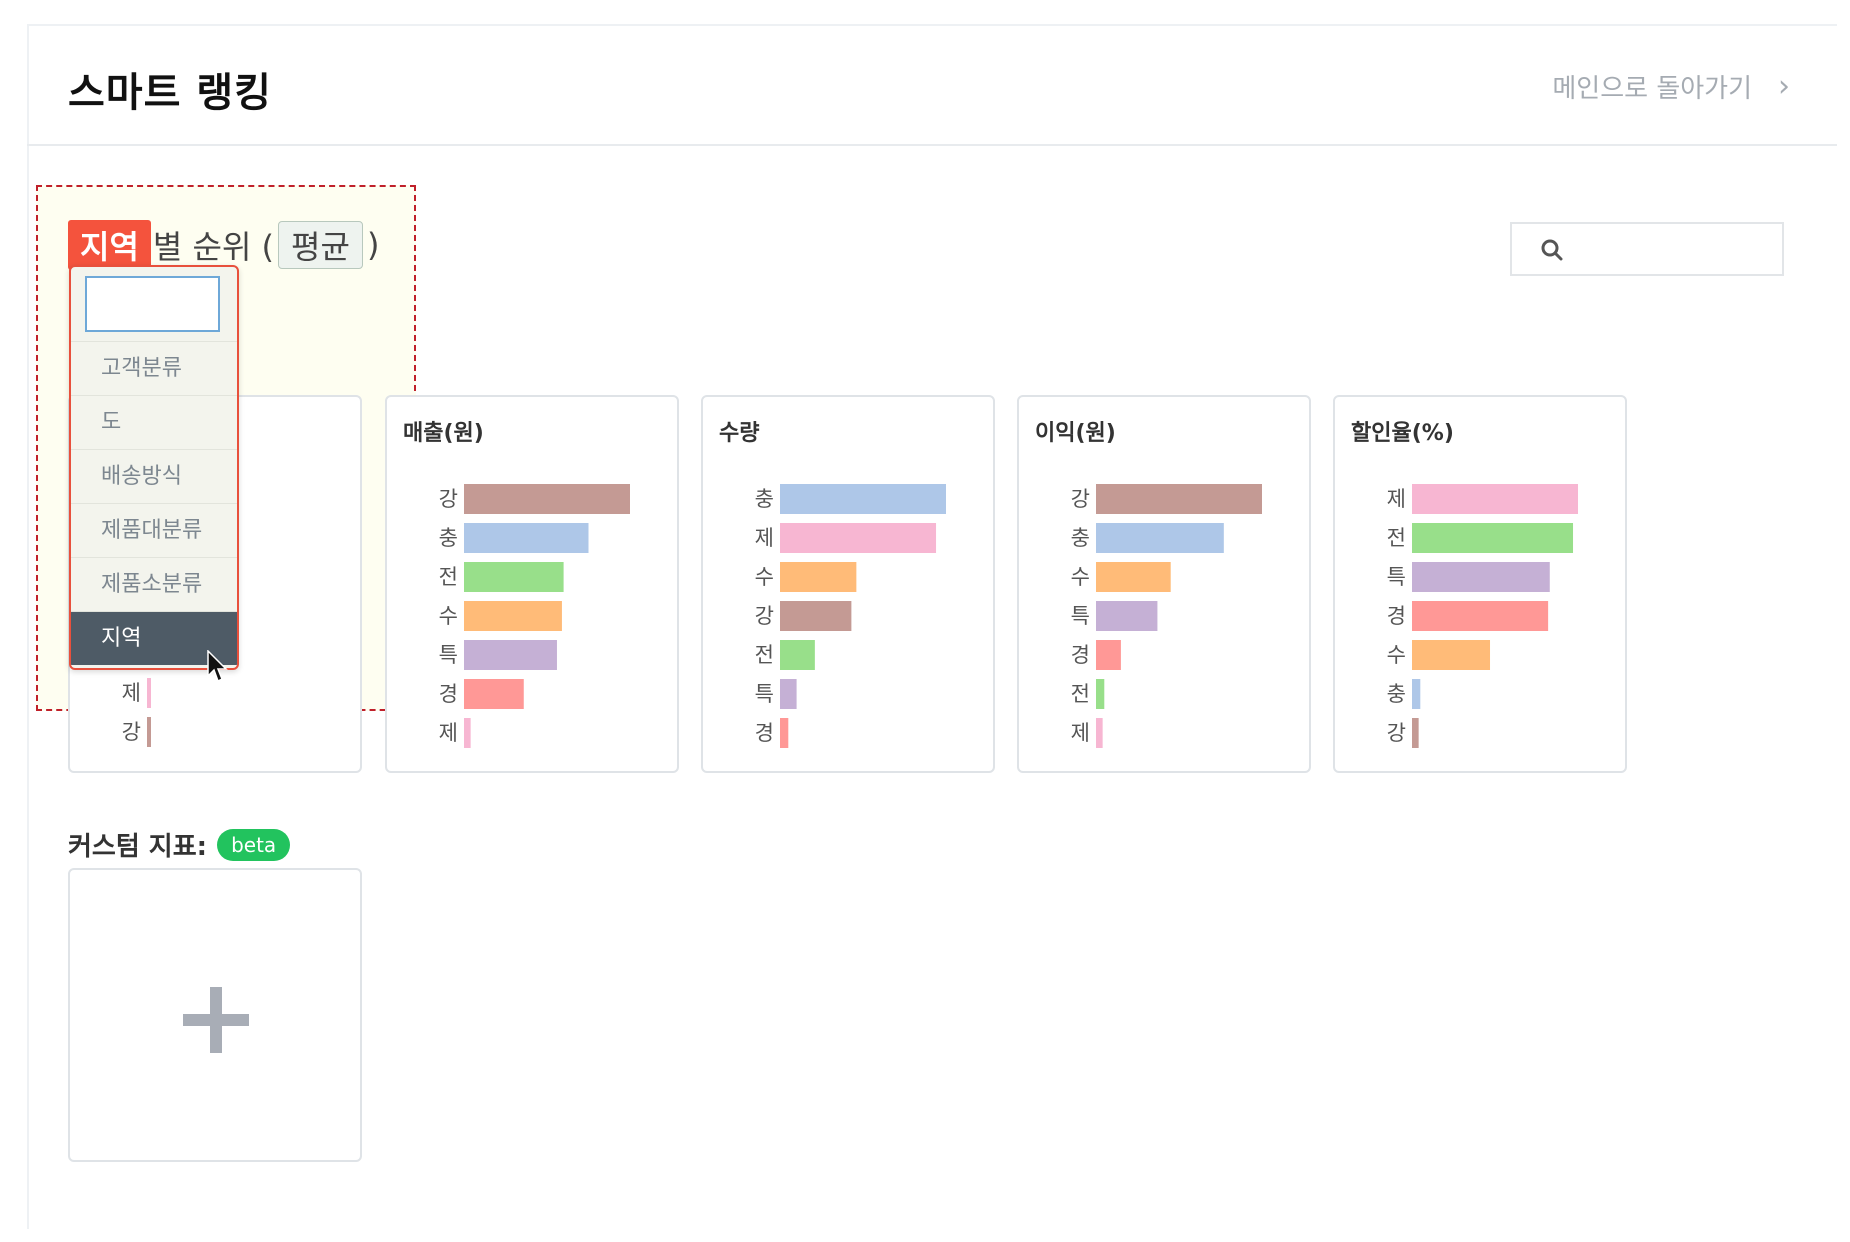 Image resolution: width=1850 pixels, height=1242 pixels. I want to click on dropdown-option: 고객분류, so click(154, 368).